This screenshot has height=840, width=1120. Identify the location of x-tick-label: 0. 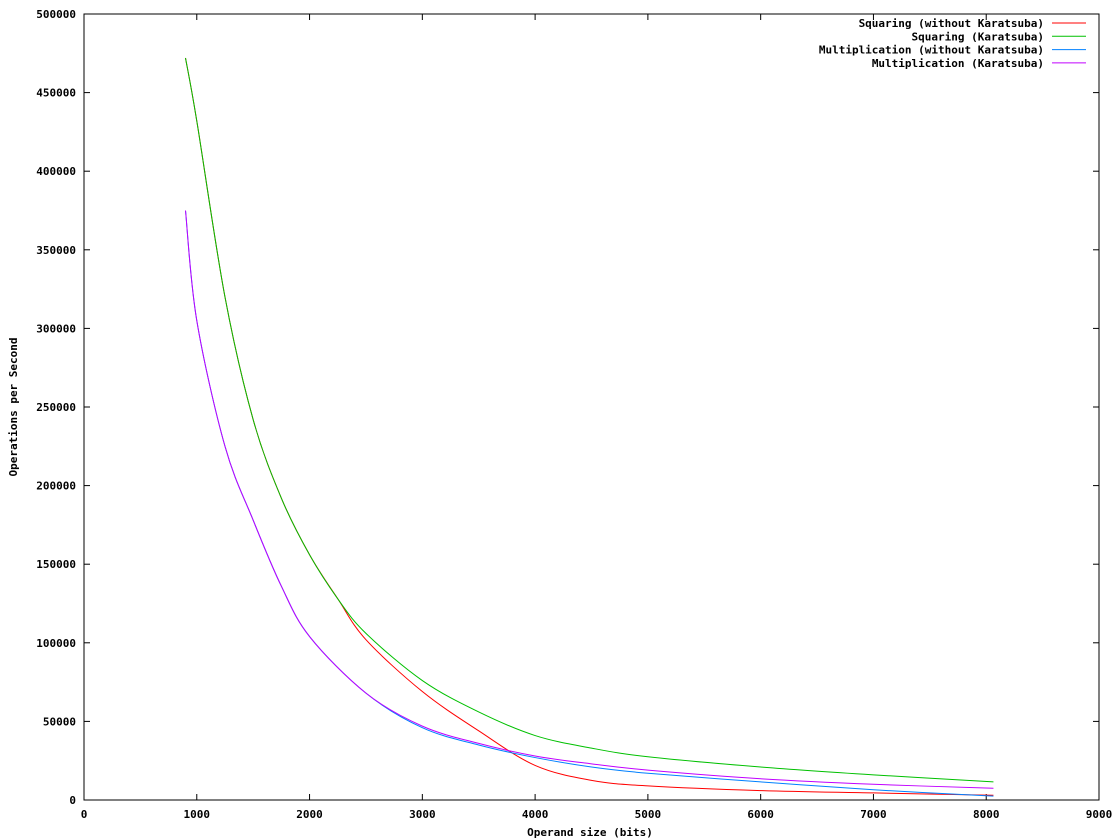
(84, 814).